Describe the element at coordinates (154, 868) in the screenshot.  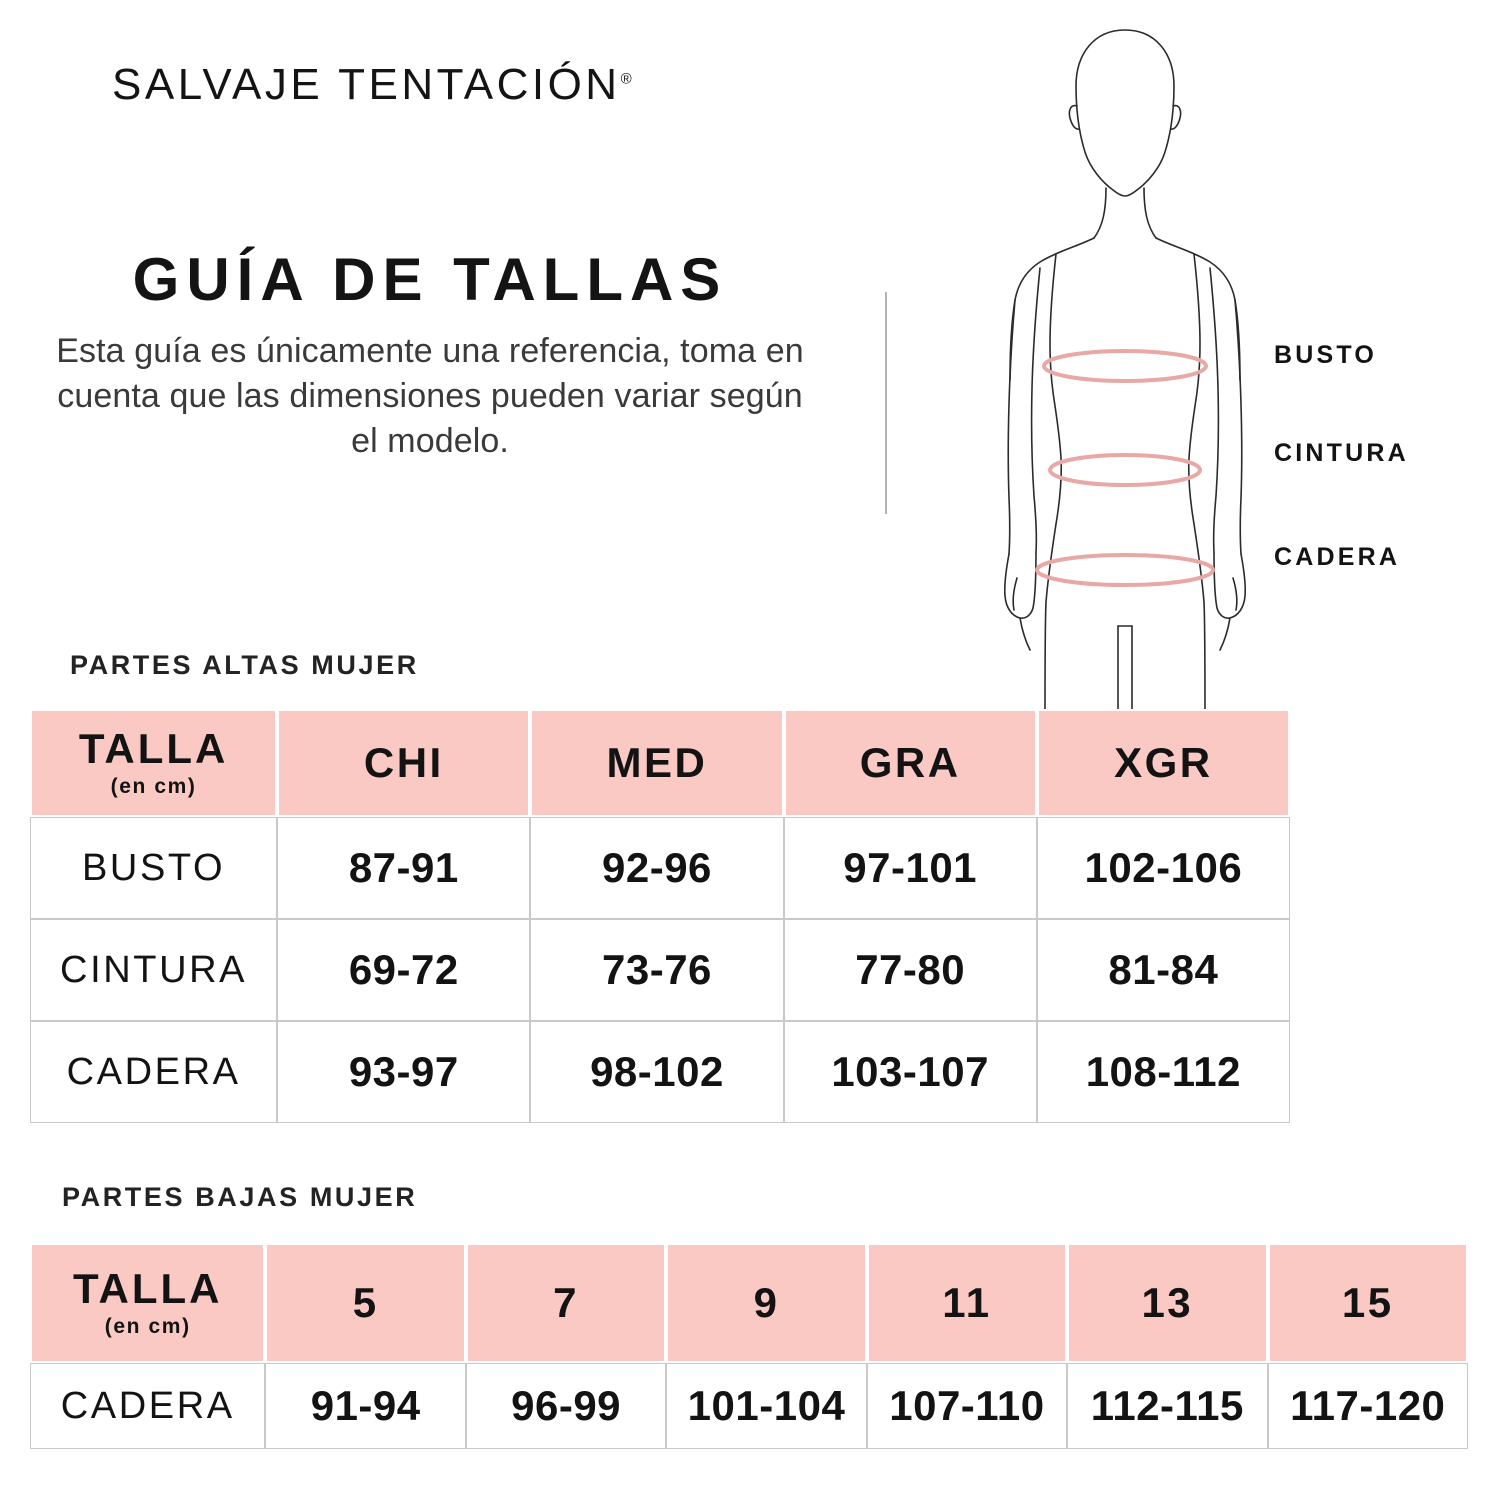
I see `row-label-busto: BUSTO` at that location.